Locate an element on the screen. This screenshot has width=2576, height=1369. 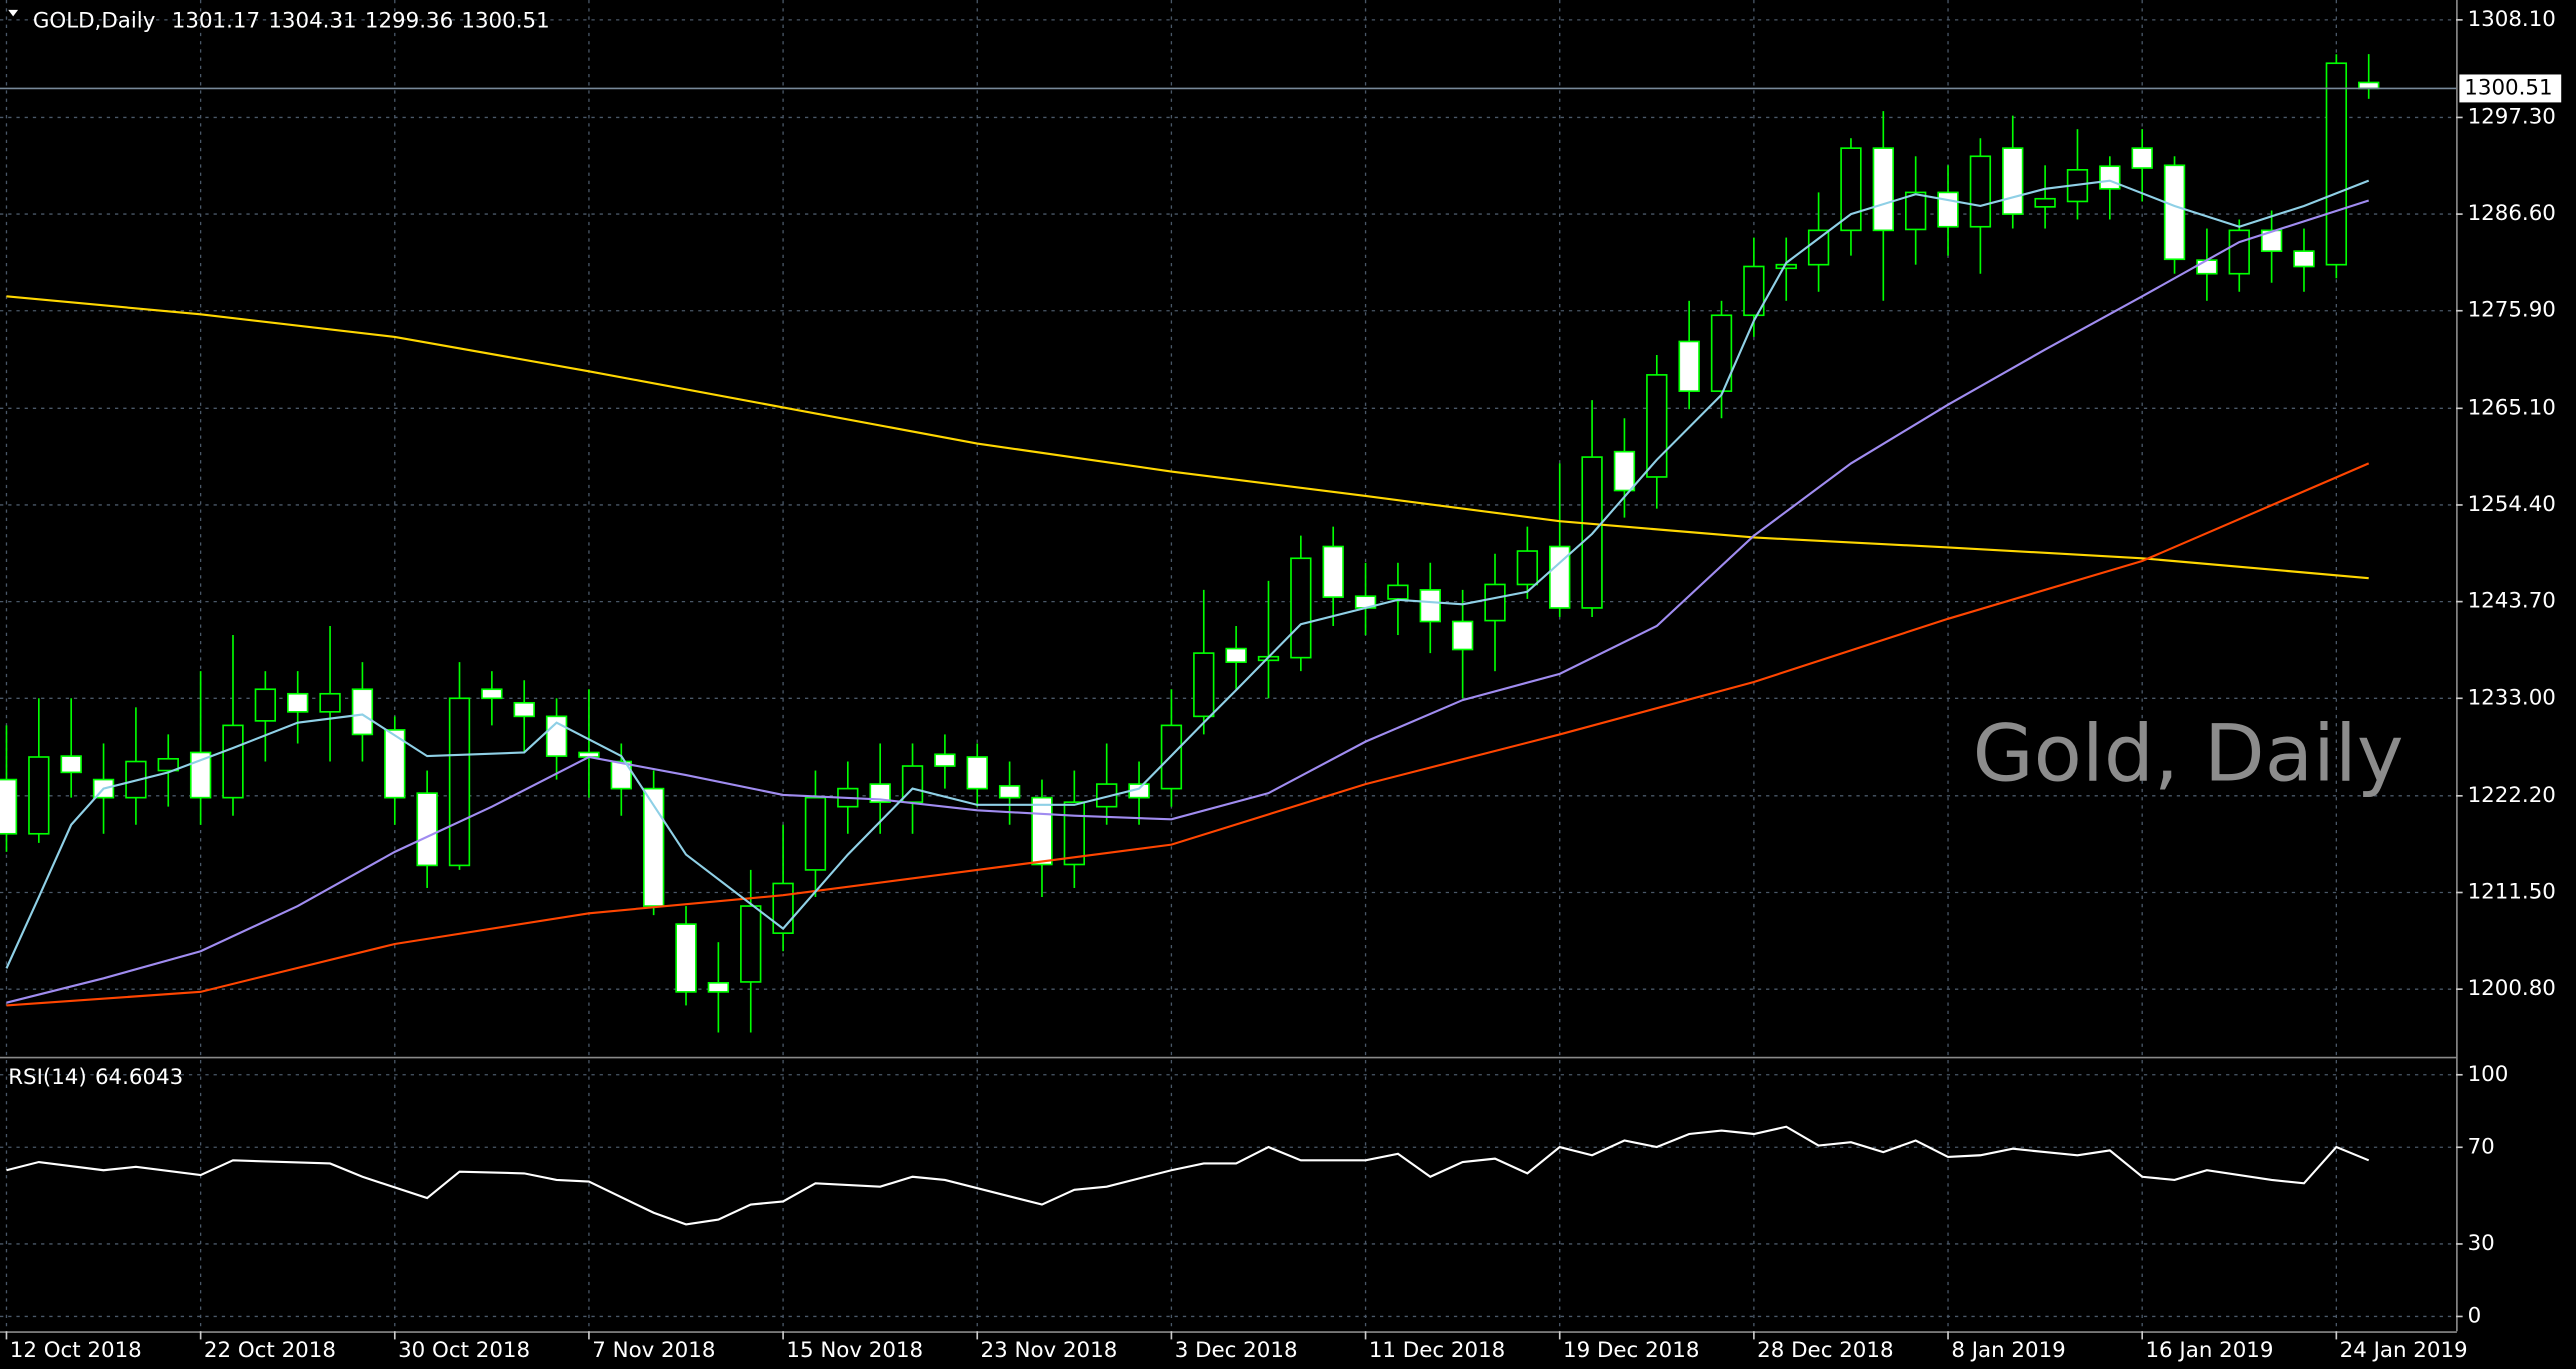
chart-header: GOLD,Daily 1301.17 1304.31 1299.36 1300.51 is located at coordinates (291, 20).